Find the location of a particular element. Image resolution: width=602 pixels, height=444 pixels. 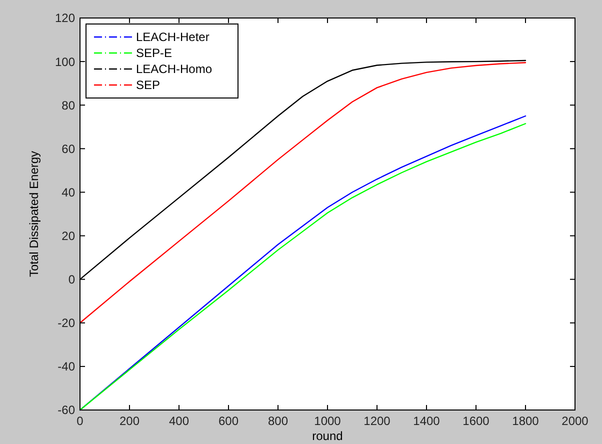

x-tick-label: 1000 is located at coordinates (328, 421).